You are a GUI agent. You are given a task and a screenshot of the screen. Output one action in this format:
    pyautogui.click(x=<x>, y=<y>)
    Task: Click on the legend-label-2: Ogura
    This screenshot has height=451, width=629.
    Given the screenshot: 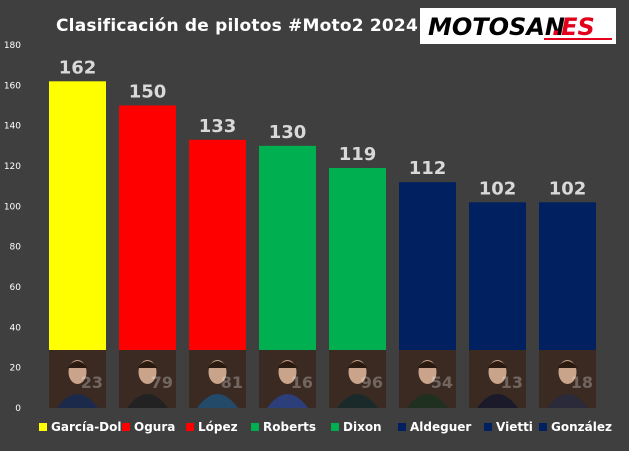 What is the action you would take?
    pyautogui.click(x=154, y=427)
    